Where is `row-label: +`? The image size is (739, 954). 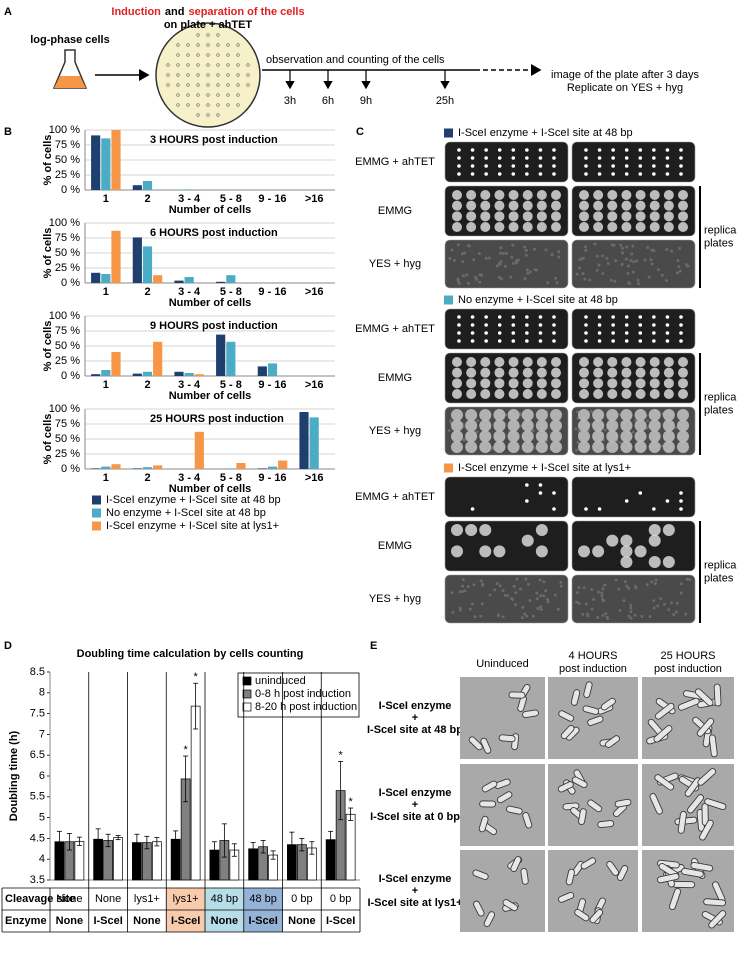
row-label: + is located at coordinates (415, 805).